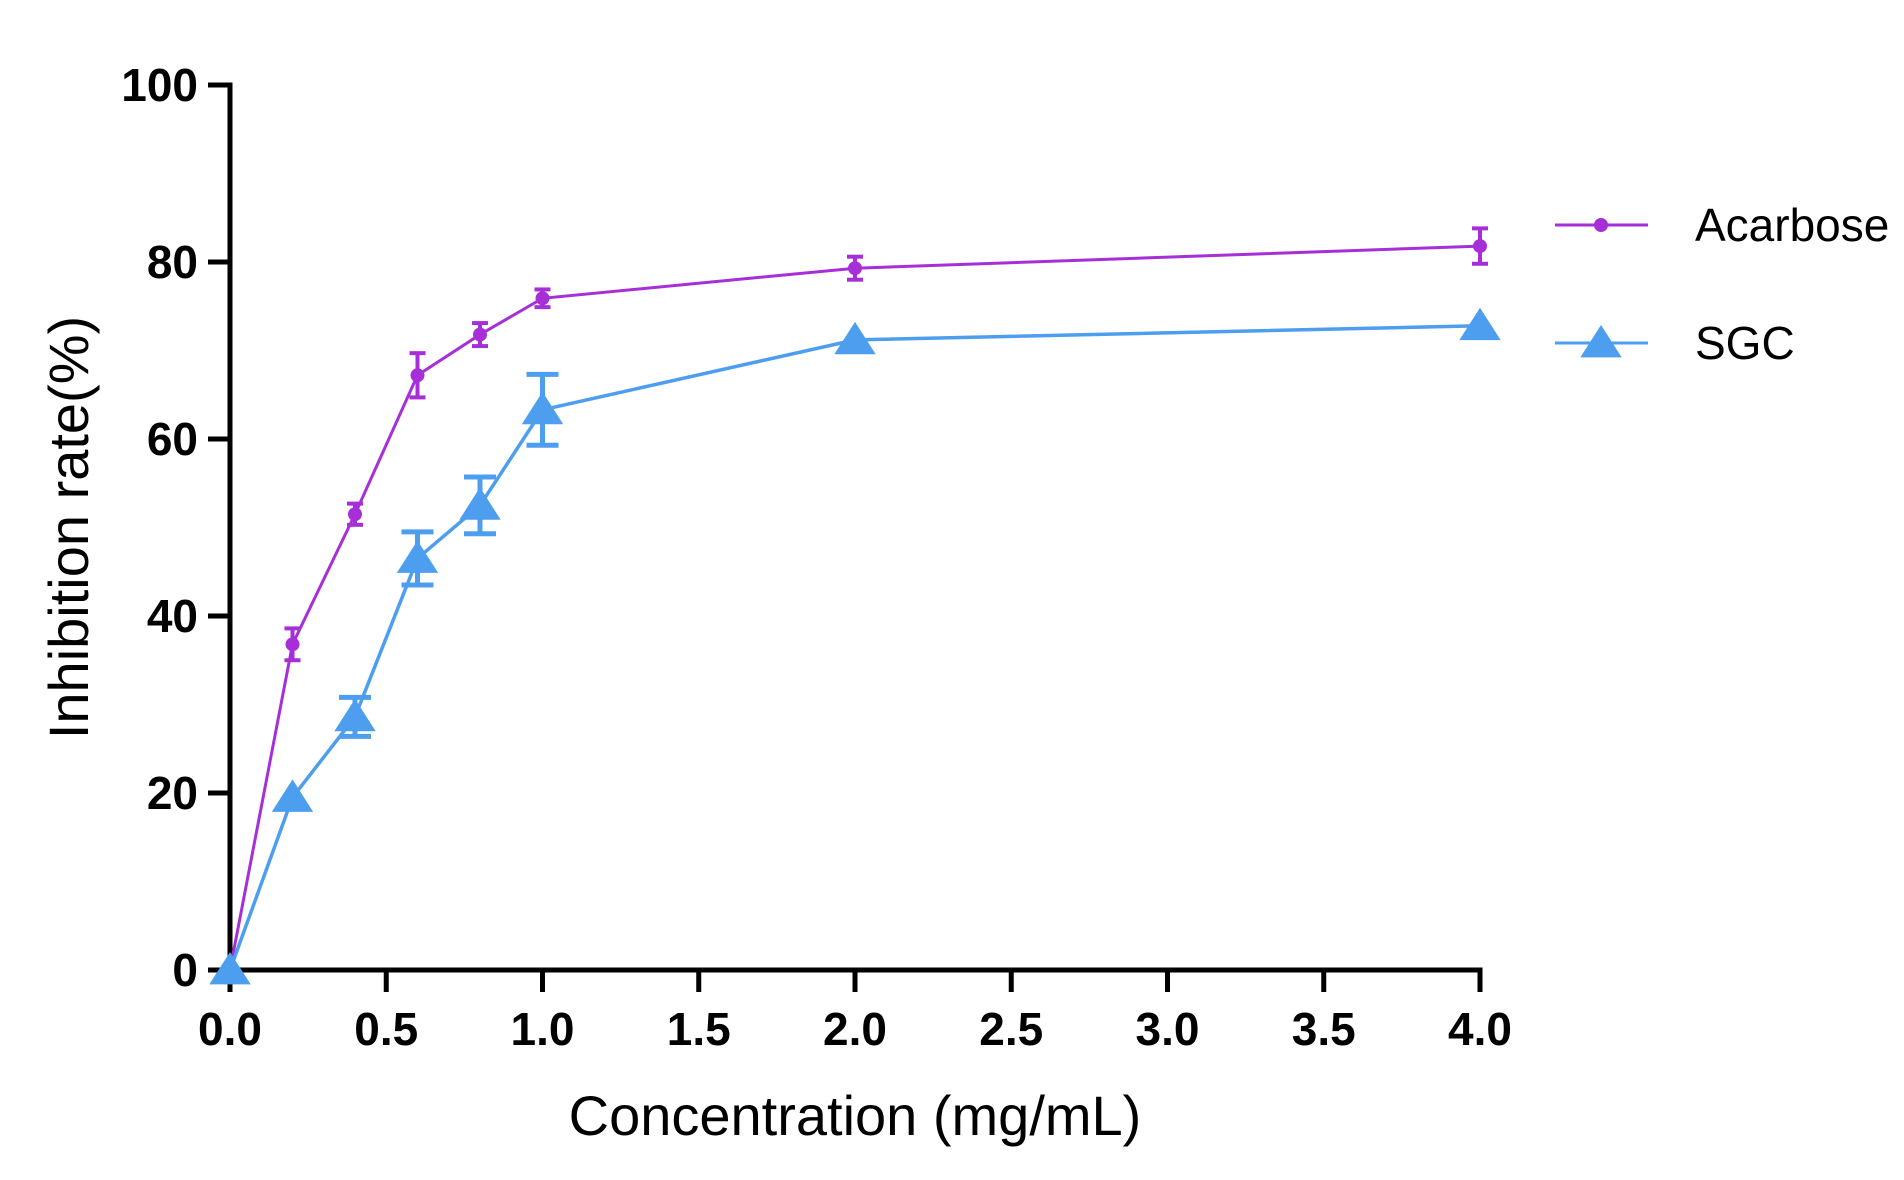  What do you see at coordinates (172, 793) in the screenshot?
I see `y-tick-label: 20` at bounding box center [172, 793].